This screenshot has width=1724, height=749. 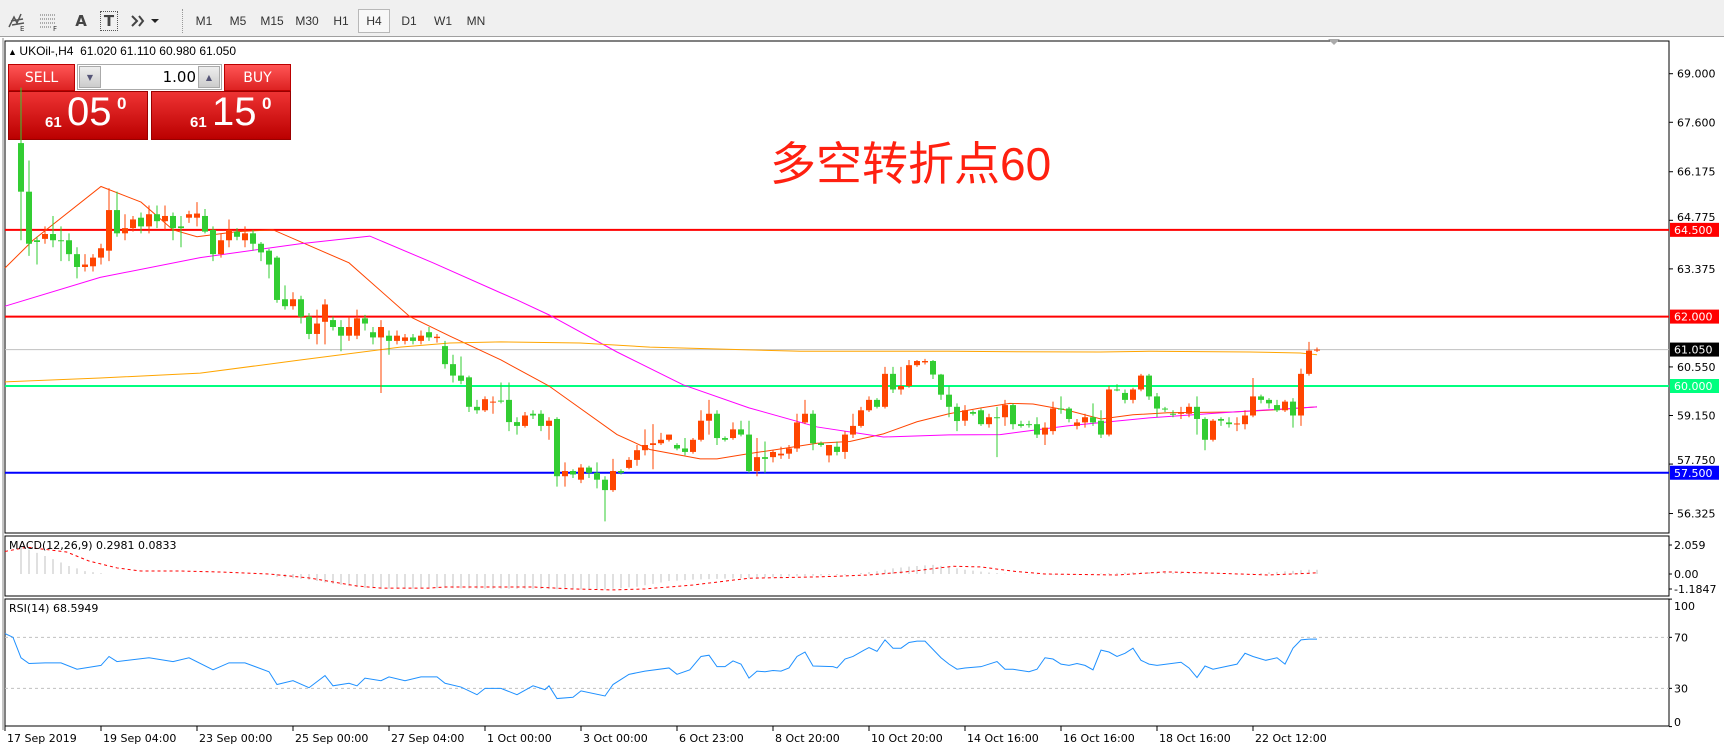 What do you see at coordinates (209, 77) in the screenshot?
I see `lot-increase-button: ▲` at bounding box center [209, 77].